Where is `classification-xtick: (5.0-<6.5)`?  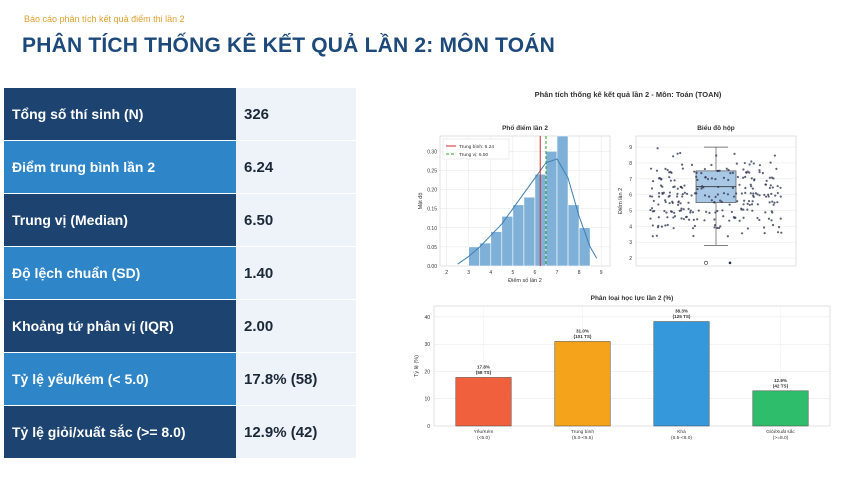 classification-xtick: (5.0-<6.5) is located at coordinates (582, 438).